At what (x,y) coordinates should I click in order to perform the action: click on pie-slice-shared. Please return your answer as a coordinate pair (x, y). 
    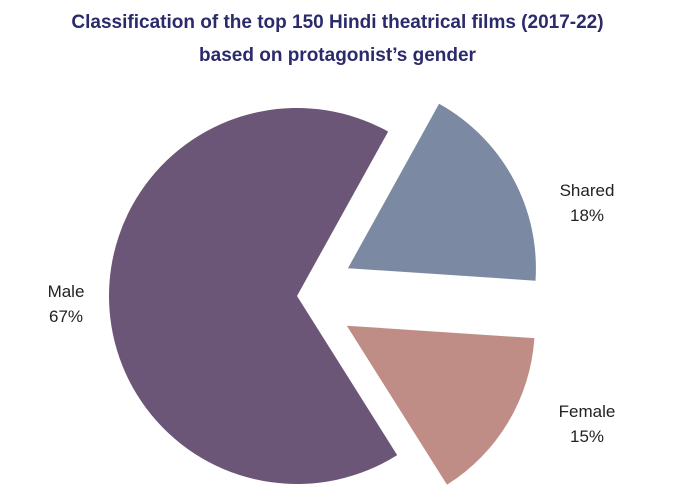
    Looking at the image, I should click on (441, 192).